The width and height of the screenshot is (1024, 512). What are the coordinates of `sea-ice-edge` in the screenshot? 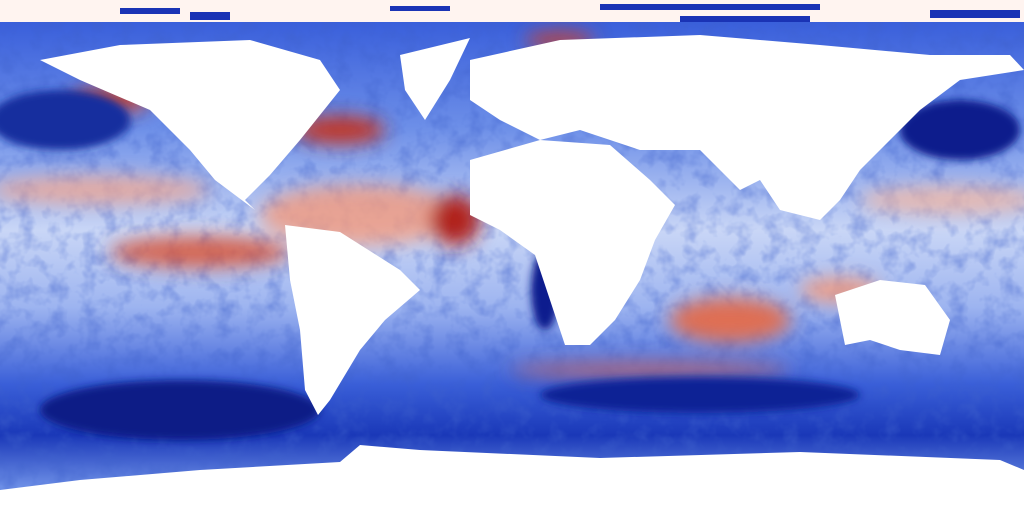 It's located at (570, 13).